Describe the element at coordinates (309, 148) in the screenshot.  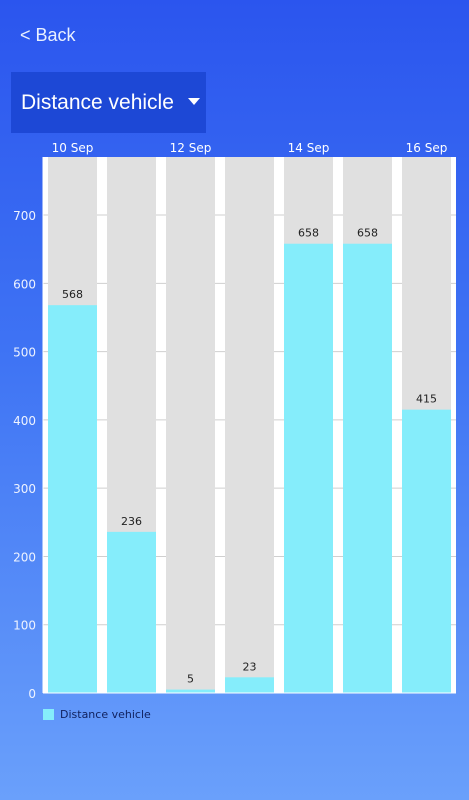
I see `x-tick-label: 14 Sep` at that location.